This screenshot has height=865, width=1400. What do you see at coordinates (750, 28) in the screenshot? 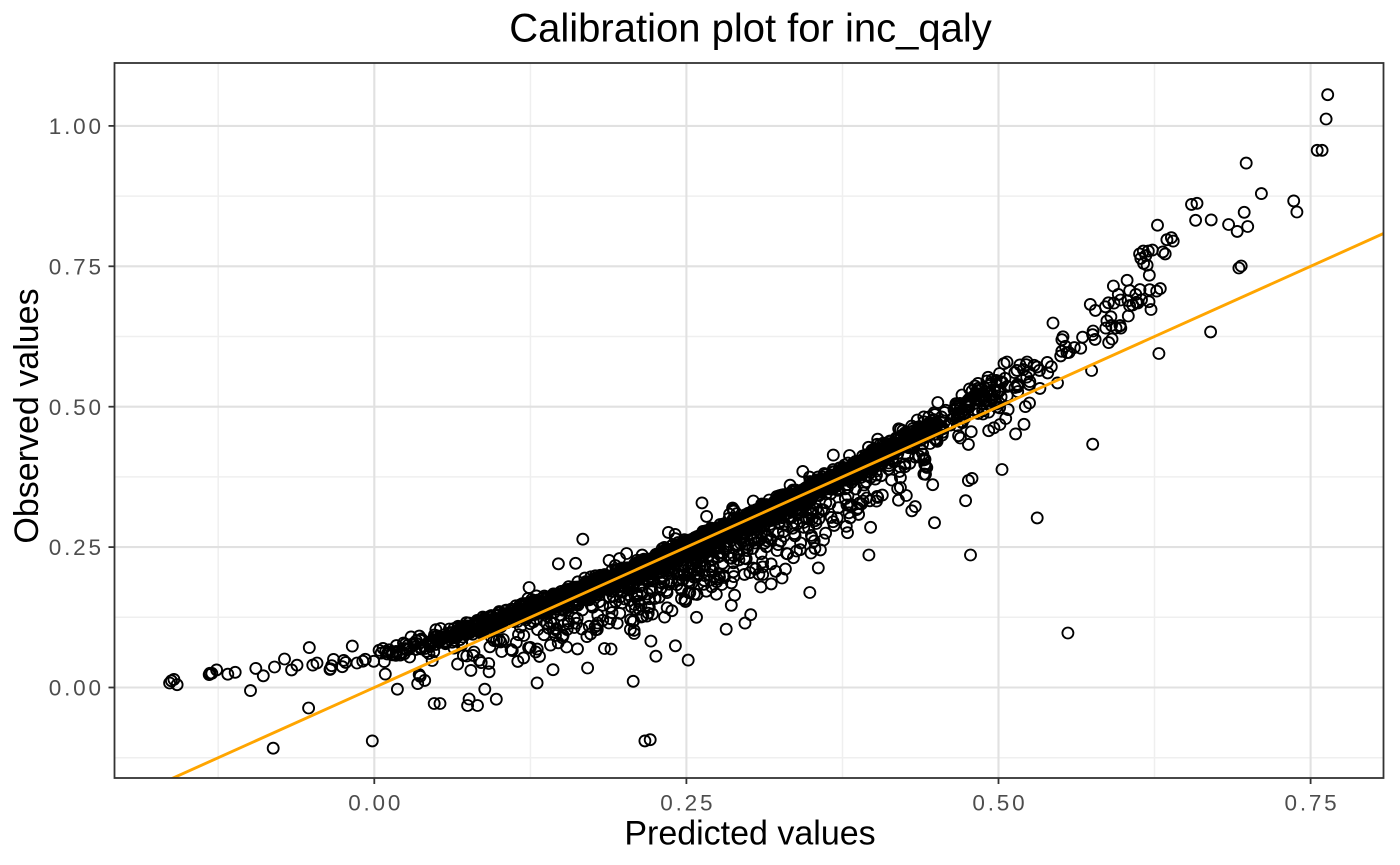
I see `svg-text: Calibration plot for inc_qaly` at bounding box center [750, 28].